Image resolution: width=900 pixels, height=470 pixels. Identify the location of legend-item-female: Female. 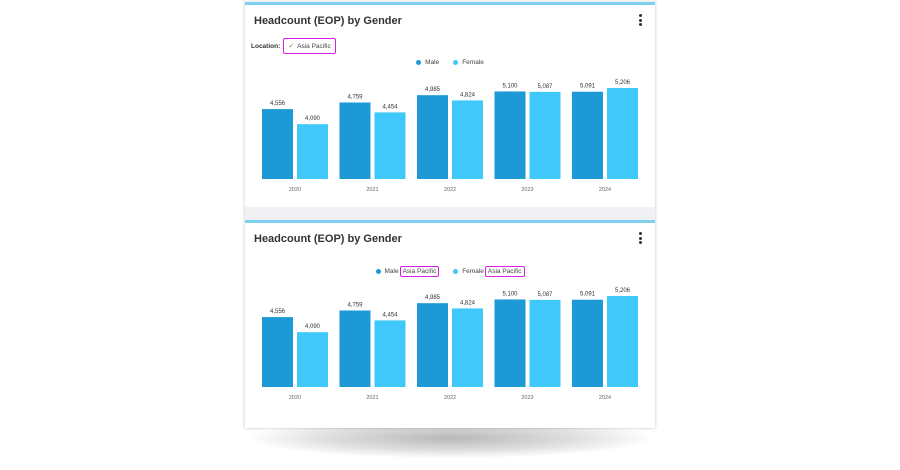
(468, 62).